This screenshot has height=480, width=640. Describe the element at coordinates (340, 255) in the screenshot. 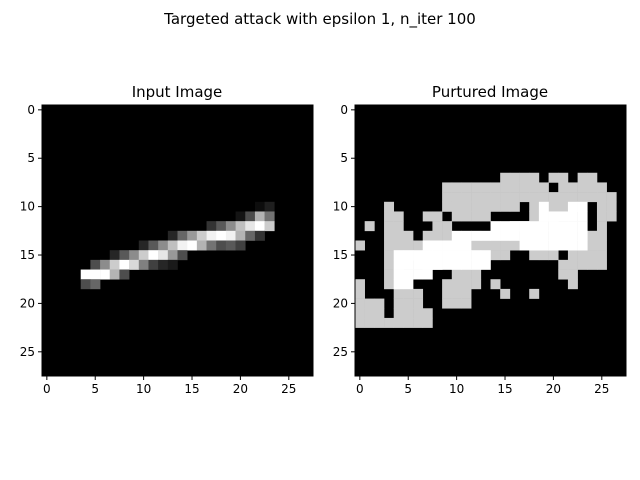

I see `purtured-image-ytick-label: 15` at that location.